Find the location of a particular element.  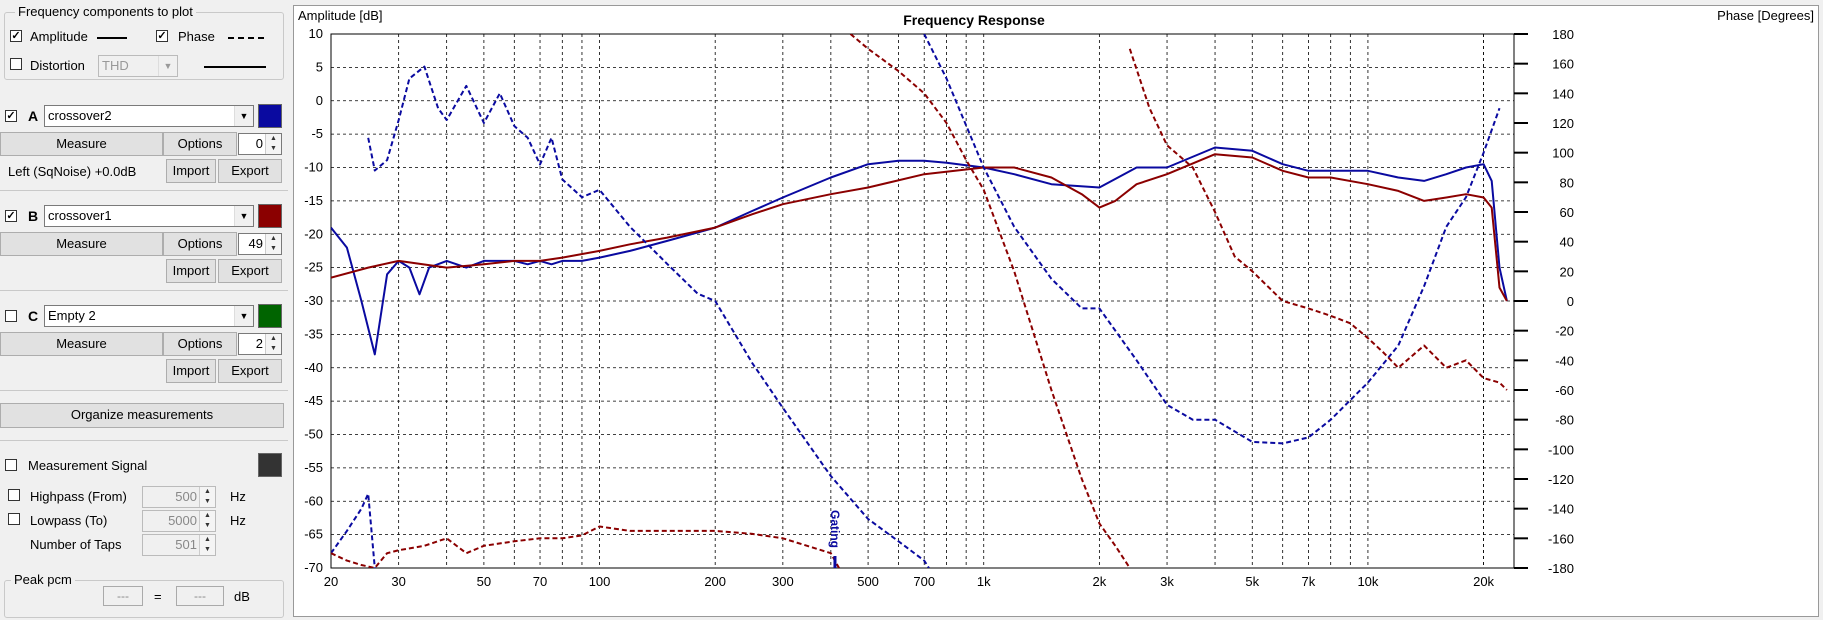

x-tick-label: 300 is located at coordinates (783, 581).